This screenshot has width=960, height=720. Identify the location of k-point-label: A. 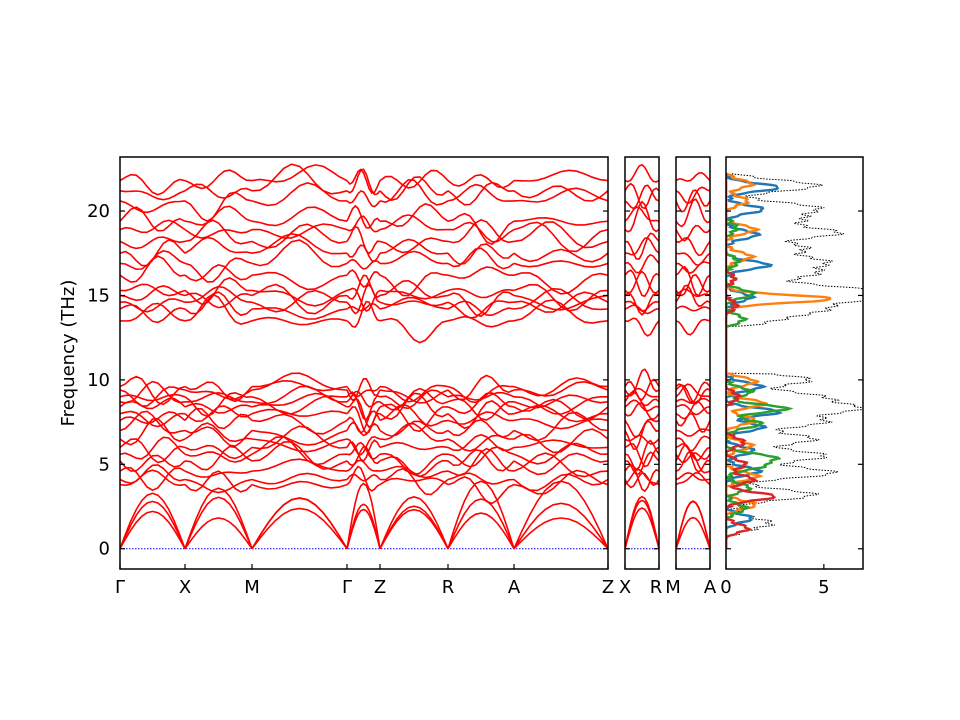
(514, 587).